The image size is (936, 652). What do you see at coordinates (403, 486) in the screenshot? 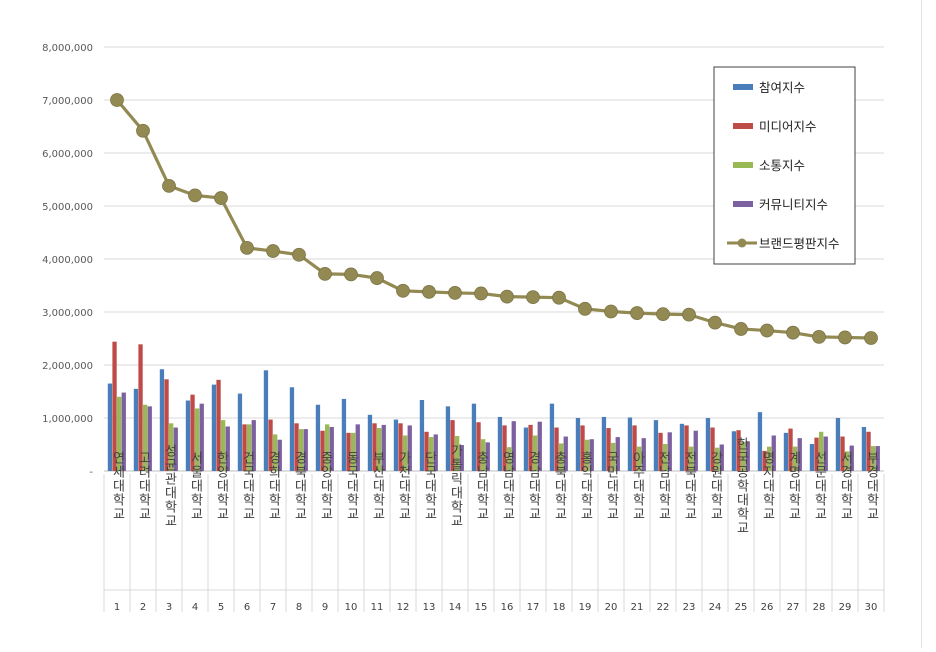
I see `x-category-label: 가천대학교` at bounding box center [403, 486].